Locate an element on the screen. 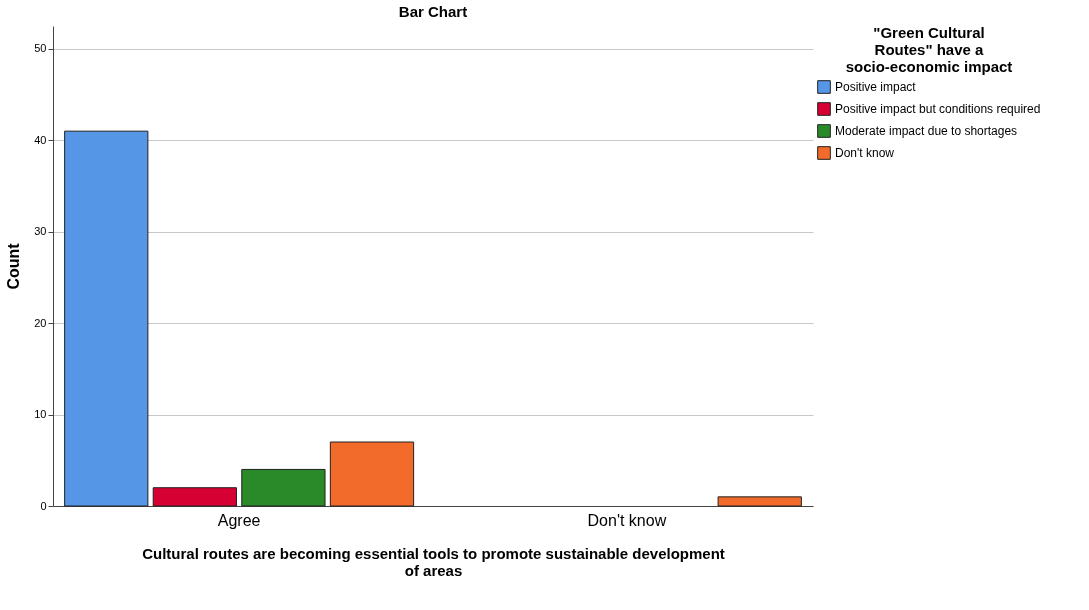  legend-label: Don't know is located at coordinates (865, 153).